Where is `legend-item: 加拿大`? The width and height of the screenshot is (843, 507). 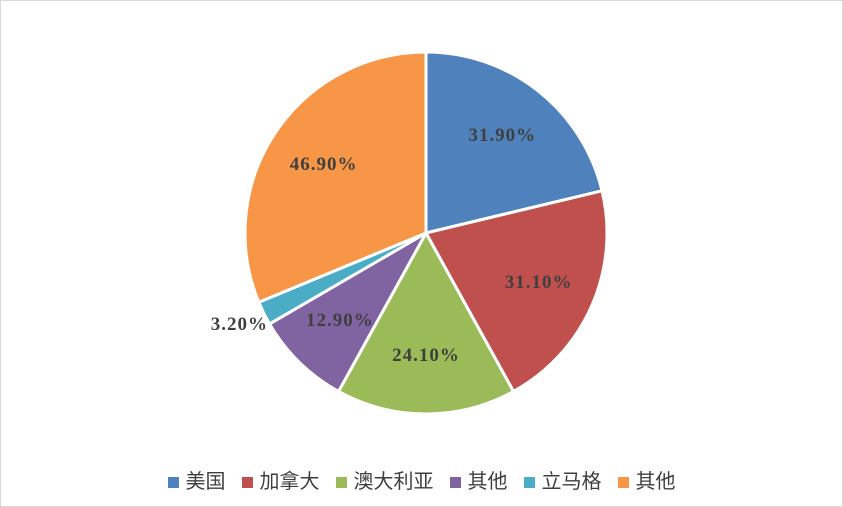 legend-item: 加拿大 is located at coordinates (280, 482).